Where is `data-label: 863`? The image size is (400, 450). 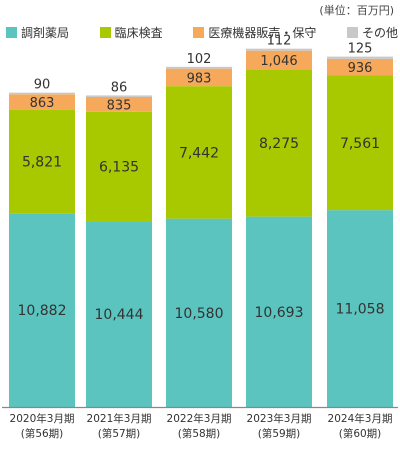 data-label: 863 is located at coordinates (42, 103).